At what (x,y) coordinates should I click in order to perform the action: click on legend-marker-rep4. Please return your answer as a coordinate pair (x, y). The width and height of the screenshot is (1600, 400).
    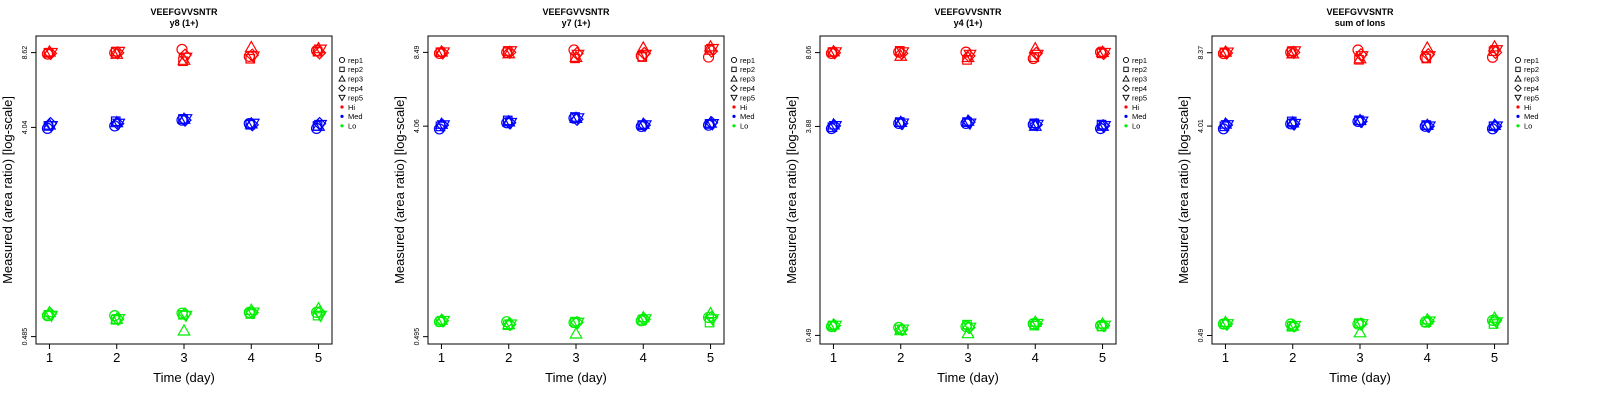
    Looking at the image, I should click on (1126, 88).